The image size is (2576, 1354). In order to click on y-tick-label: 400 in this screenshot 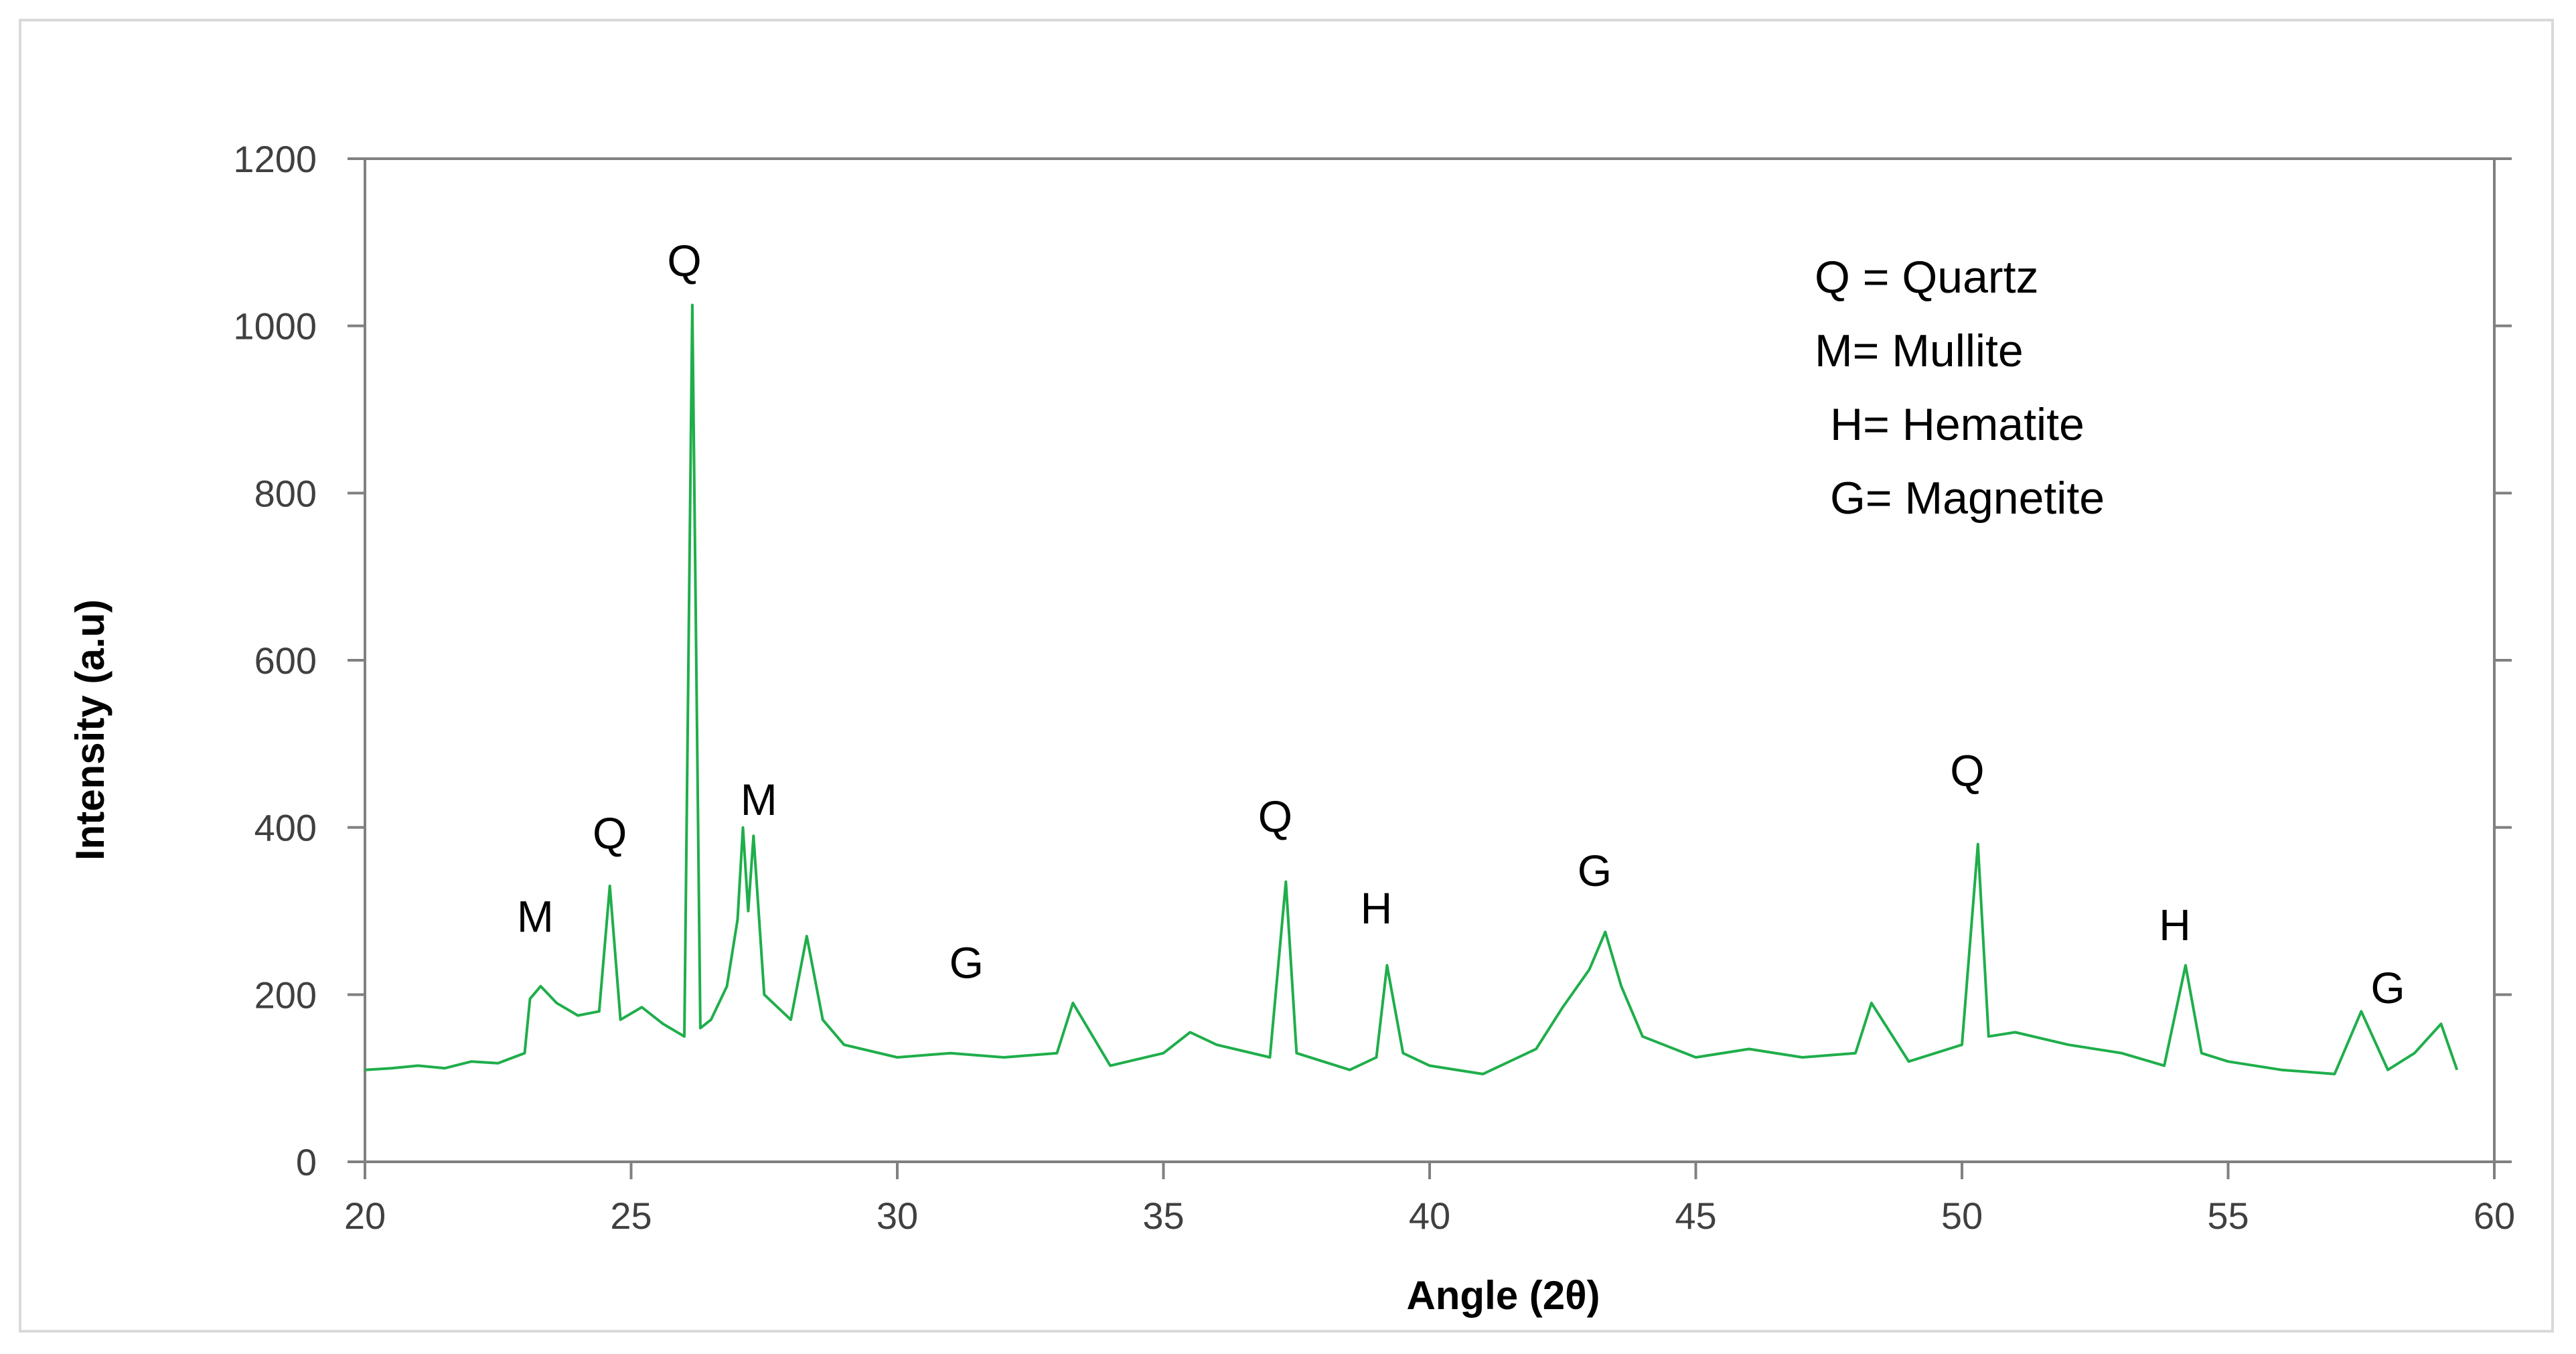, I will do `click(285, 828)`.